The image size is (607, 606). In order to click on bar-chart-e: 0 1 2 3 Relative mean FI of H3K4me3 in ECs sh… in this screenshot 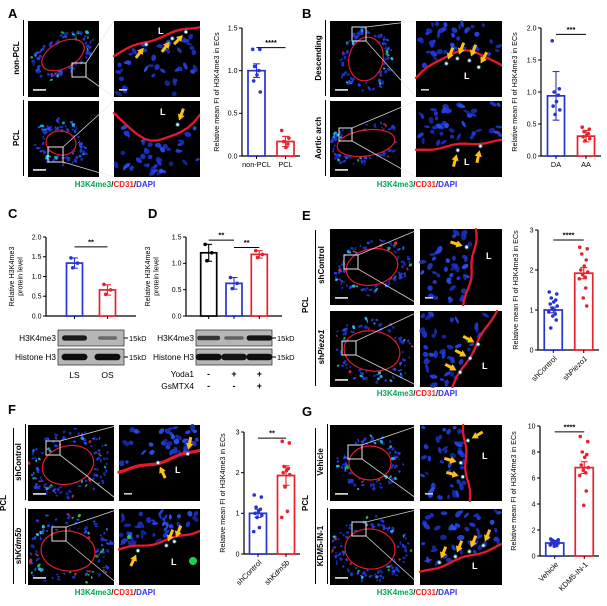, I will do `click(555, 305)`.